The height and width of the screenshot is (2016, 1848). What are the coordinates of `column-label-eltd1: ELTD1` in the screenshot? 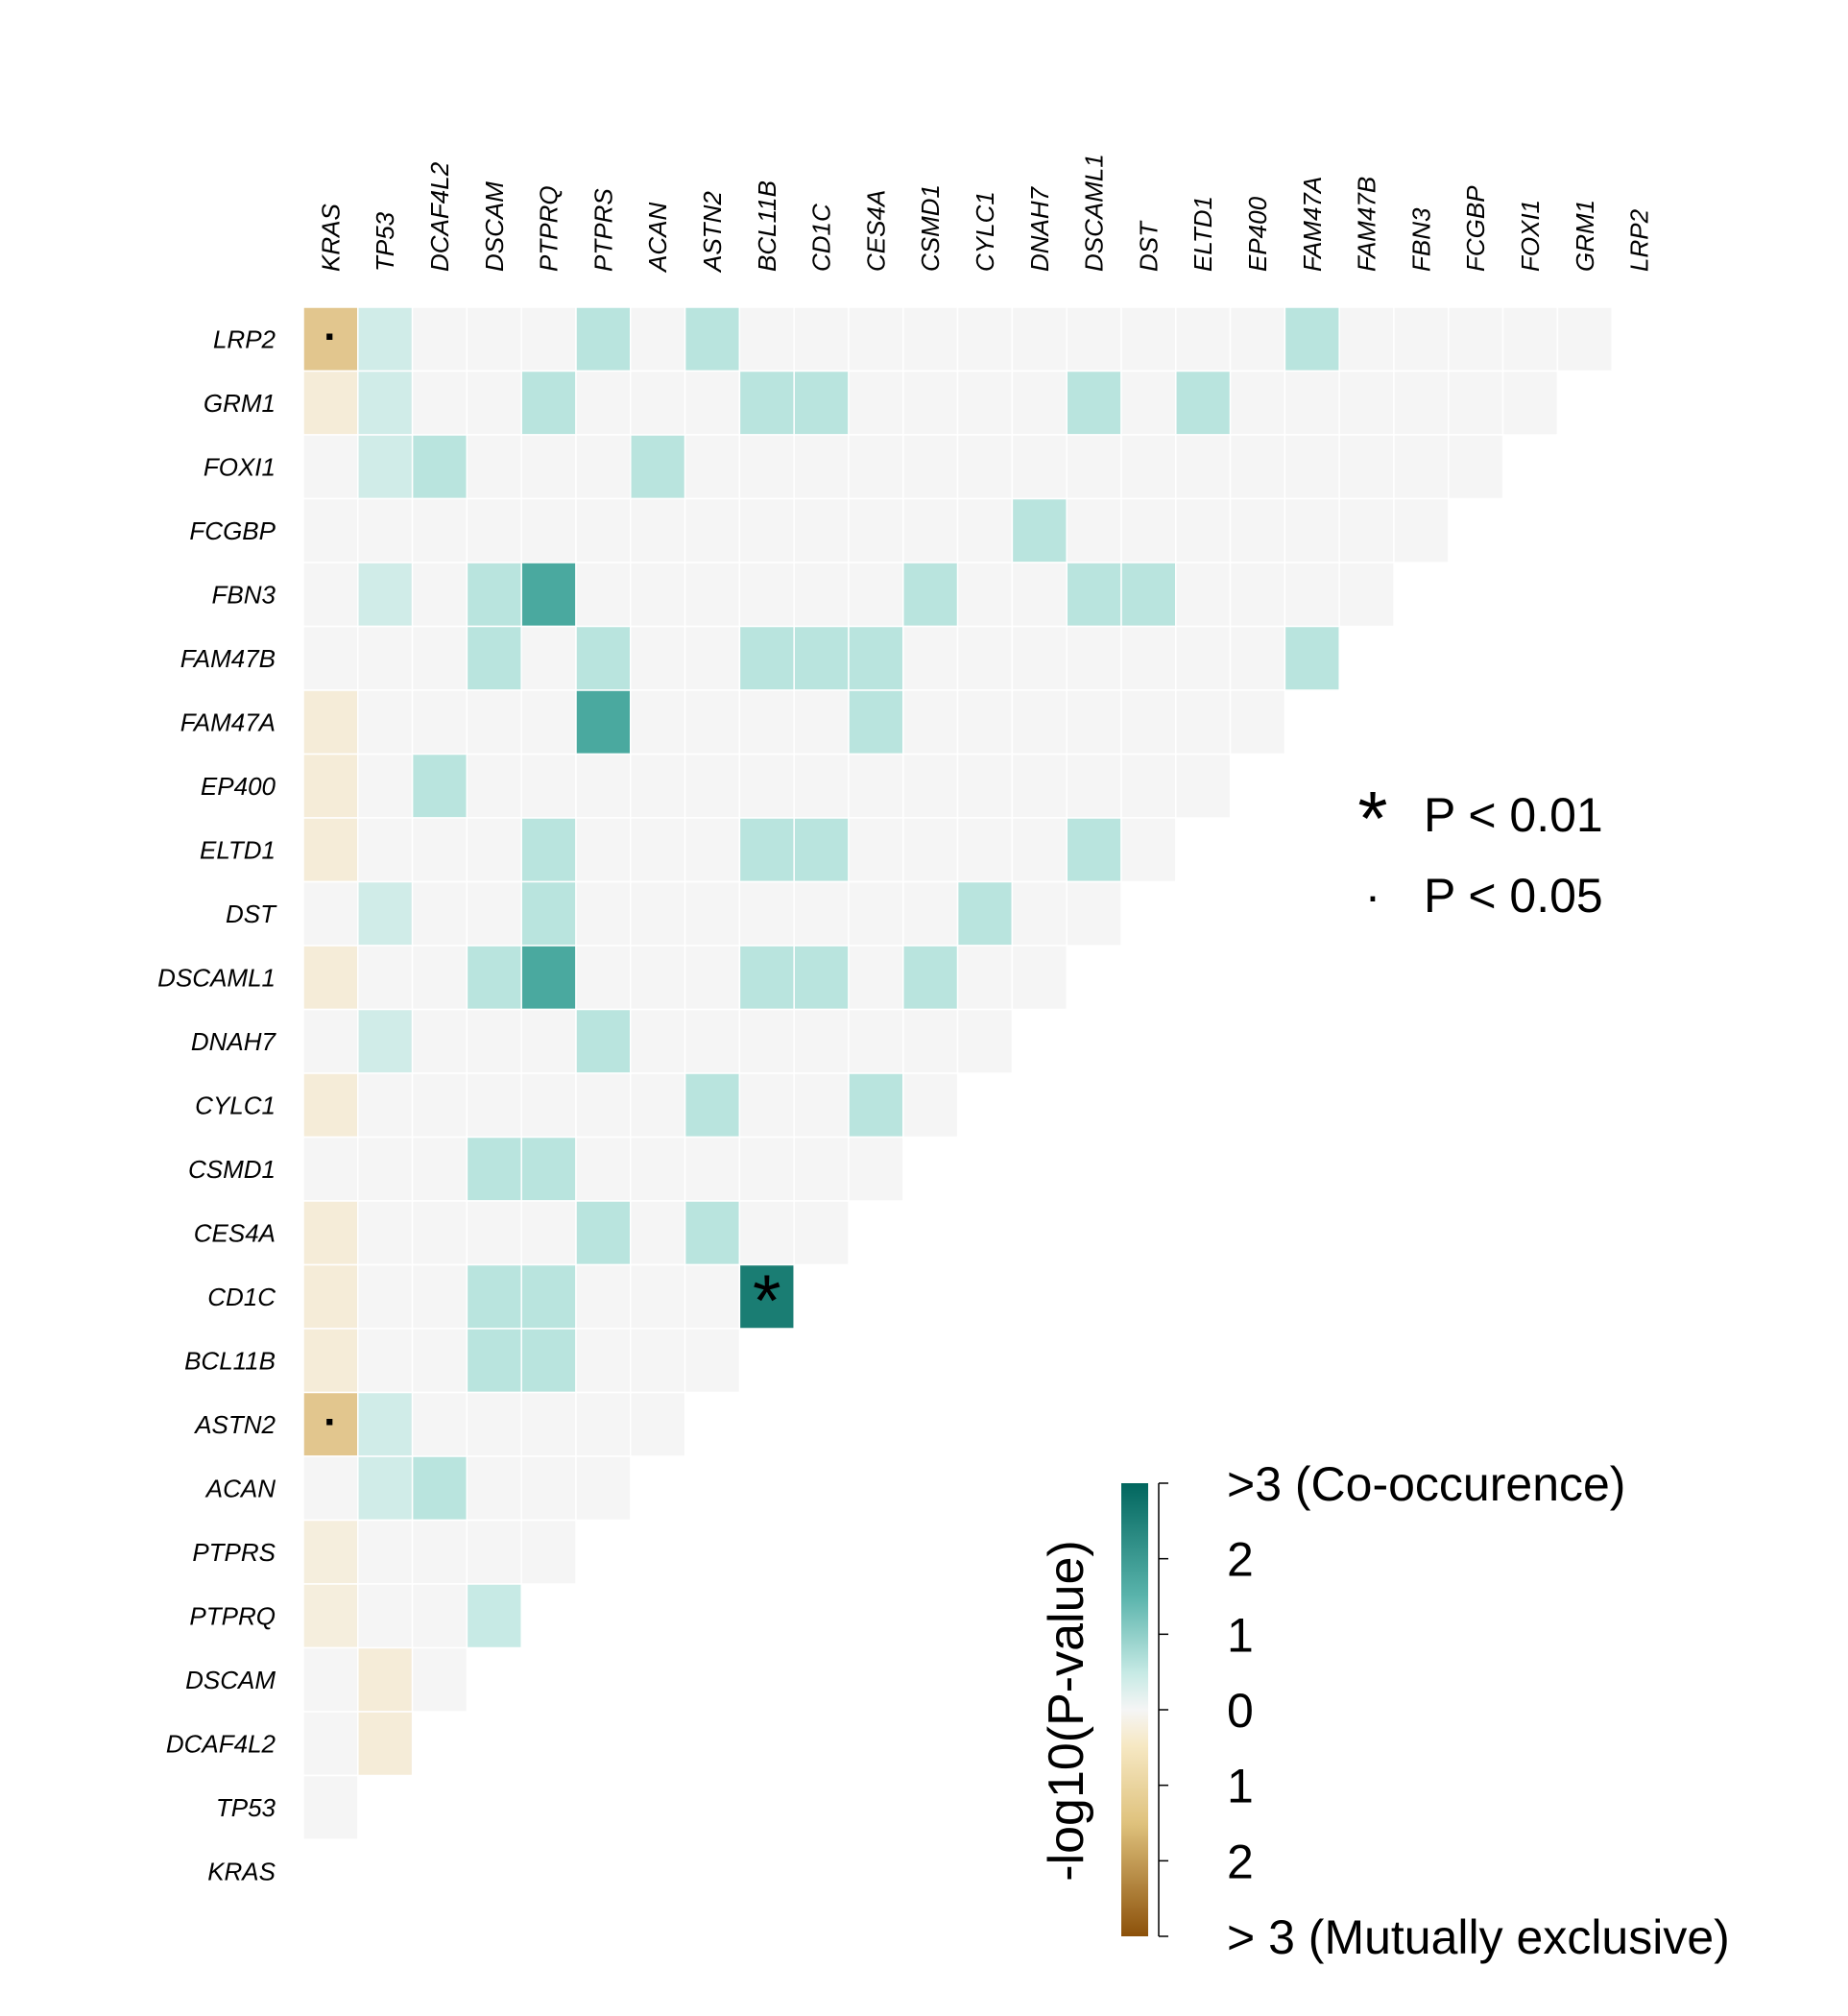 It's located at (1202, 234).